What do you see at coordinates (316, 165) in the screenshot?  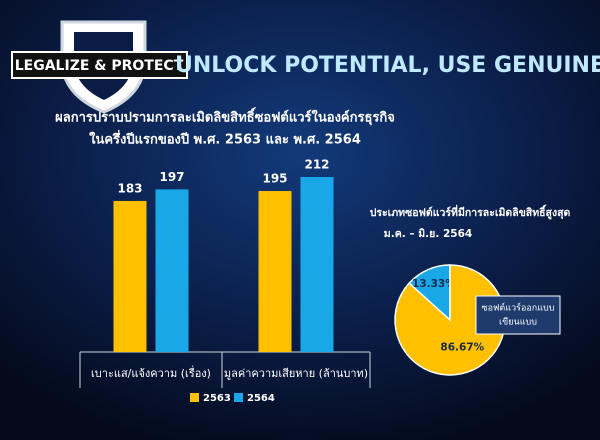 I see `data-label: 212` at bounding box center [316, 165].